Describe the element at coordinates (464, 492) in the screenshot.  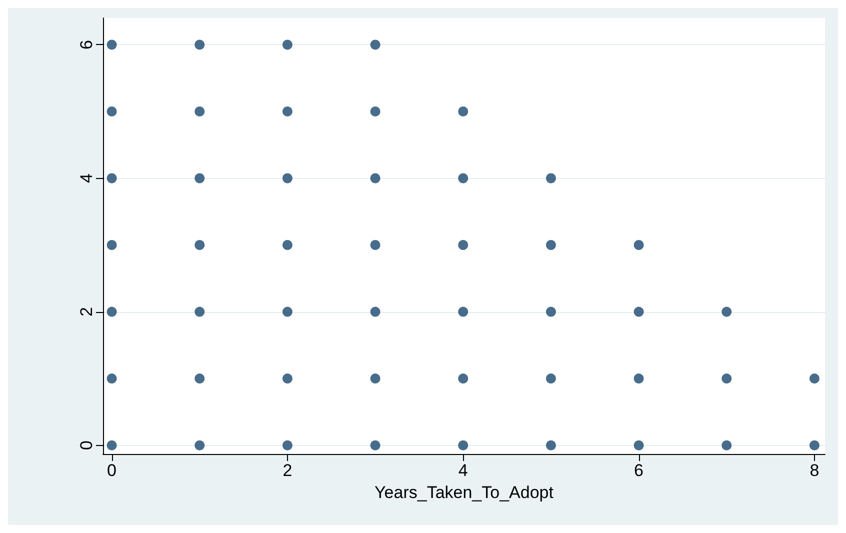
I see `x-axis-title: Years_Taken_To_Adopt` at that location.